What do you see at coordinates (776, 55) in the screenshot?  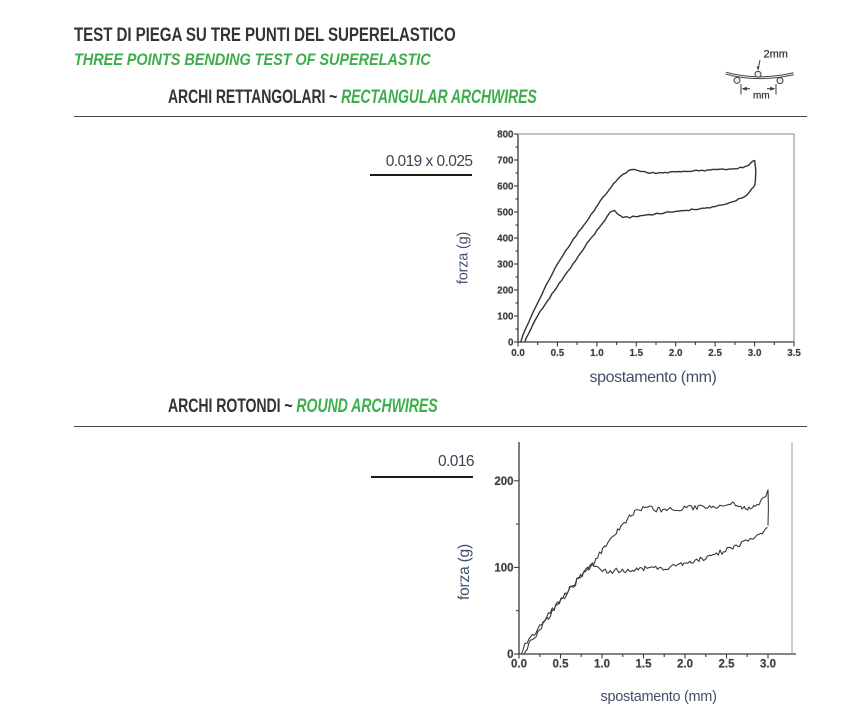 I see `svg-text: 2mm` at bounding box center [776, 55].